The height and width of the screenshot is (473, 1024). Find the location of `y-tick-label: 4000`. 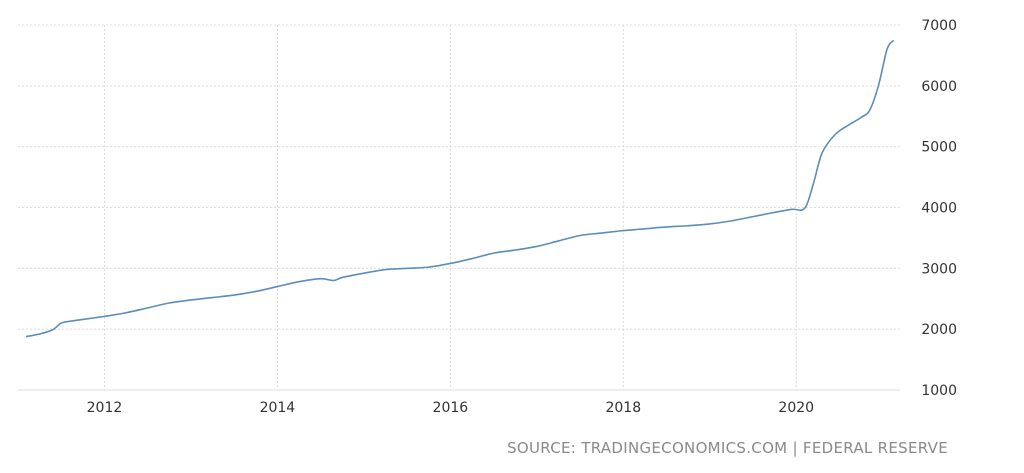

y-tick-label: 4000 is located at coordinates (939, 209).